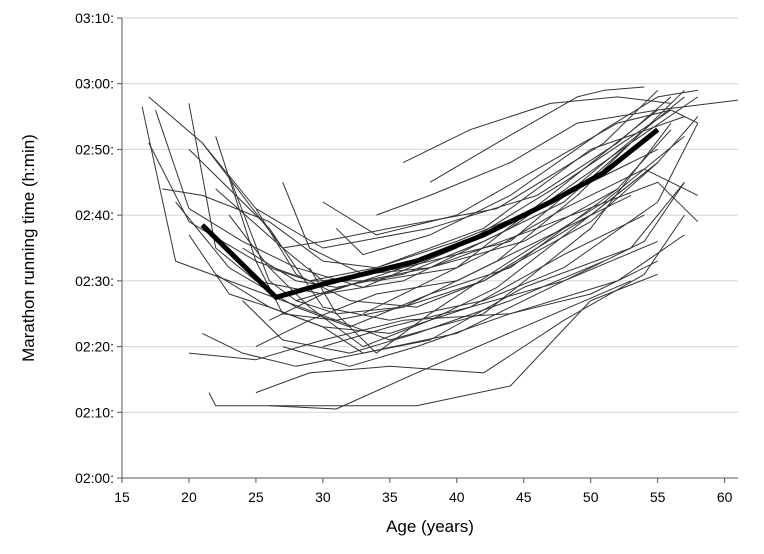 Image resolution: width=764 pixels, height=554 pixels. I want to click on x-tick-label: 25, so click(256, 497).